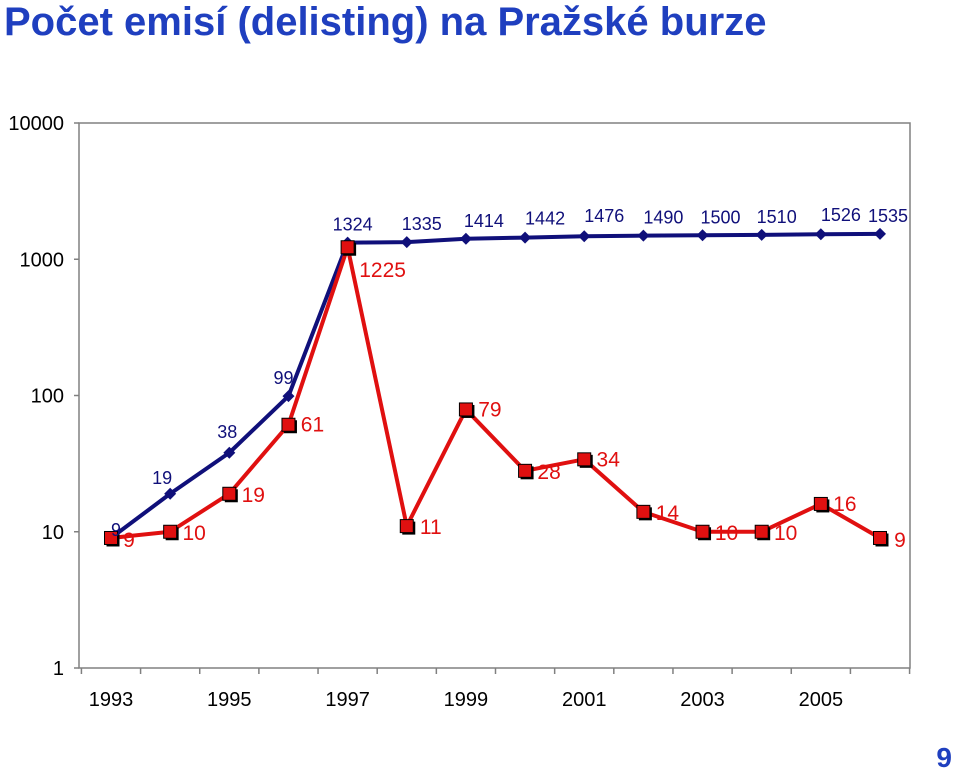  What do you see at coordinates (53, 533) in the screenshot?
I see `y-tick-label: 10` at bounding box center [53, 533].